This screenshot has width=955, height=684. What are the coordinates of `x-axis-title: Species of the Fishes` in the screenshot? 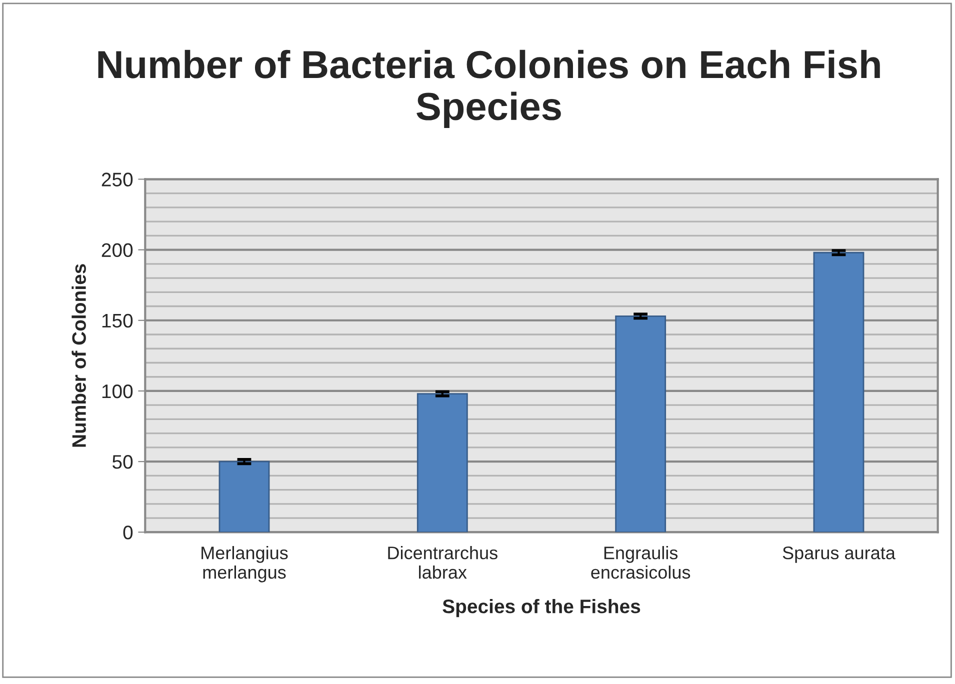 It's located at (541, 608).